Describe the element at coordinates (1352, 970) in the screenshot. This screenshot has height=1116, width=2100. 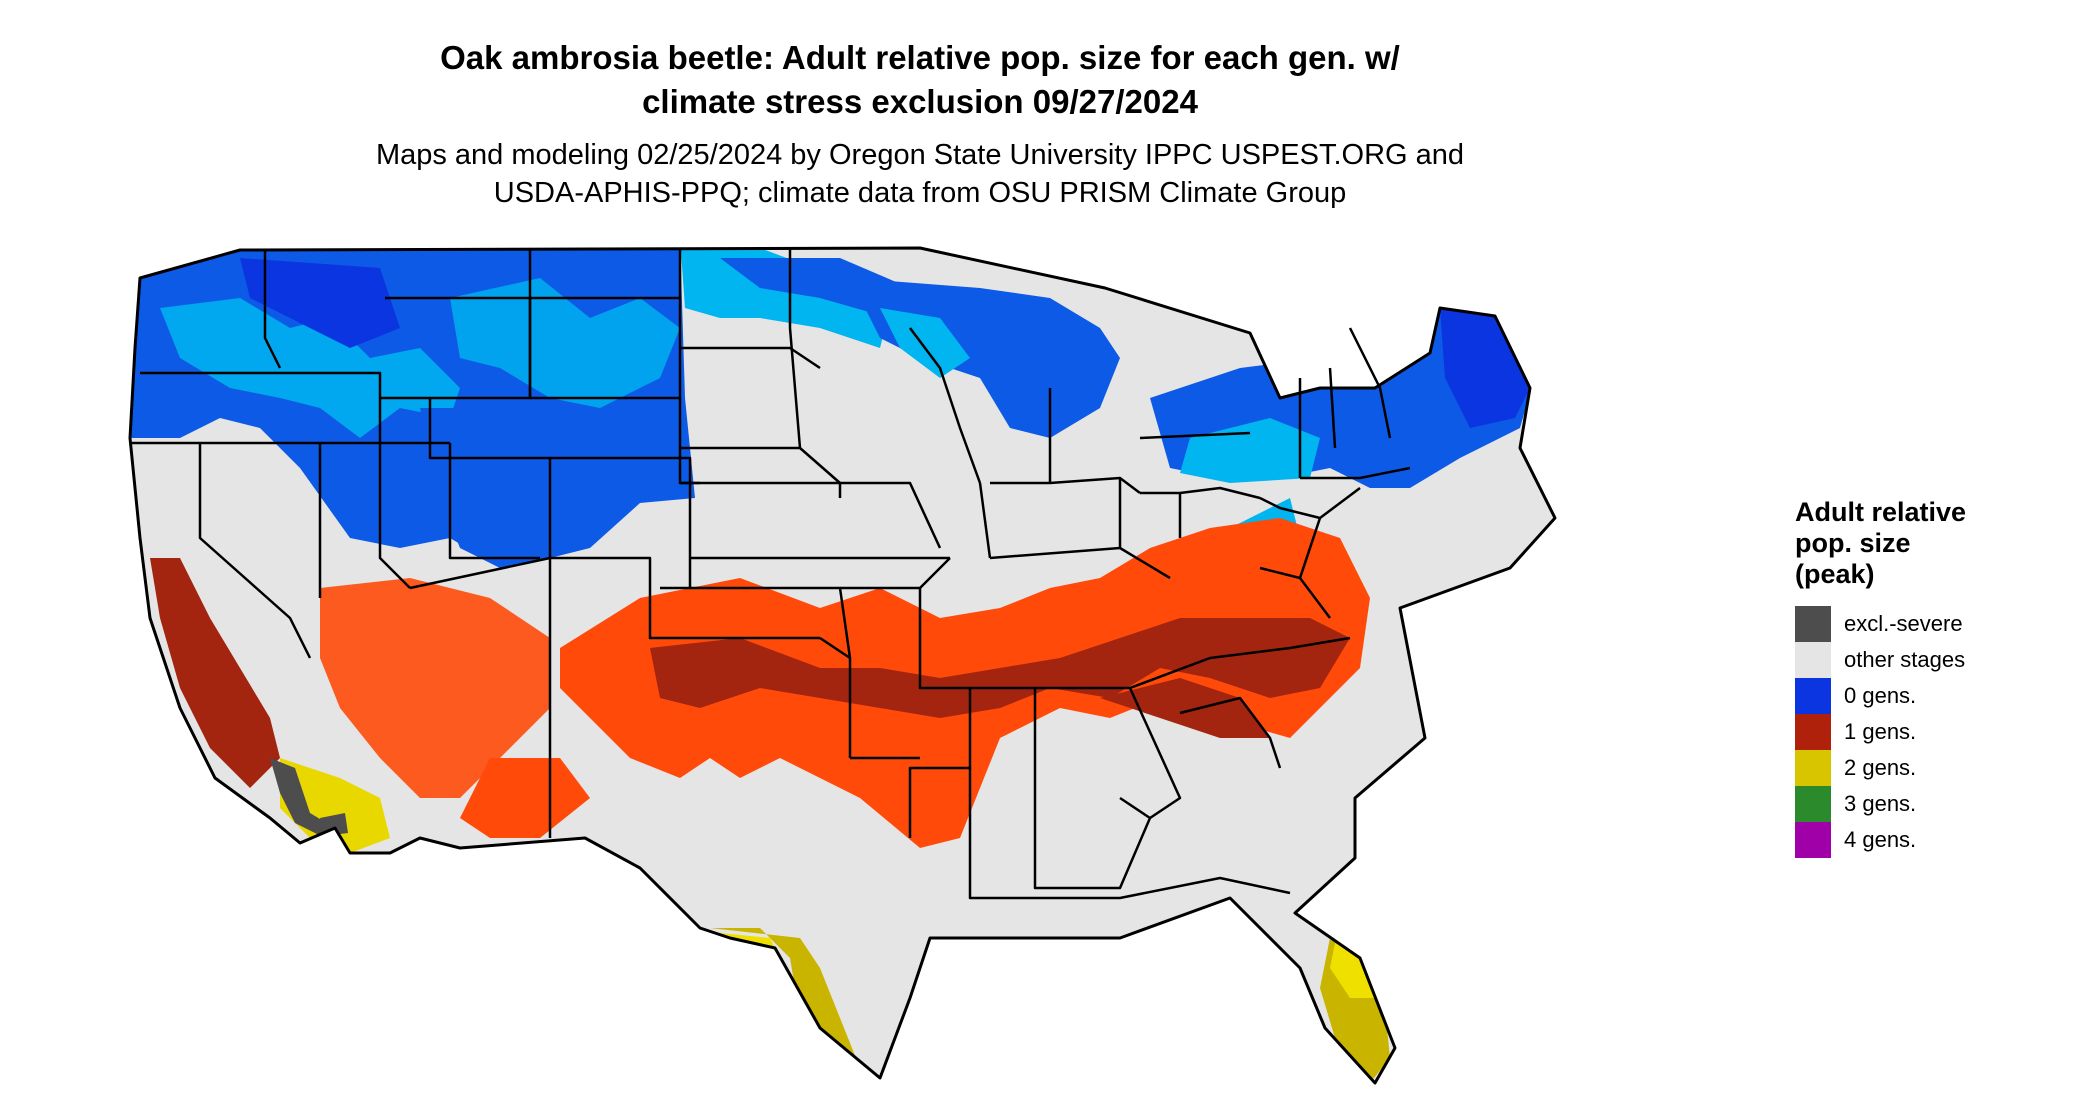
I see `zone-gen2-florida-bright` at that location.